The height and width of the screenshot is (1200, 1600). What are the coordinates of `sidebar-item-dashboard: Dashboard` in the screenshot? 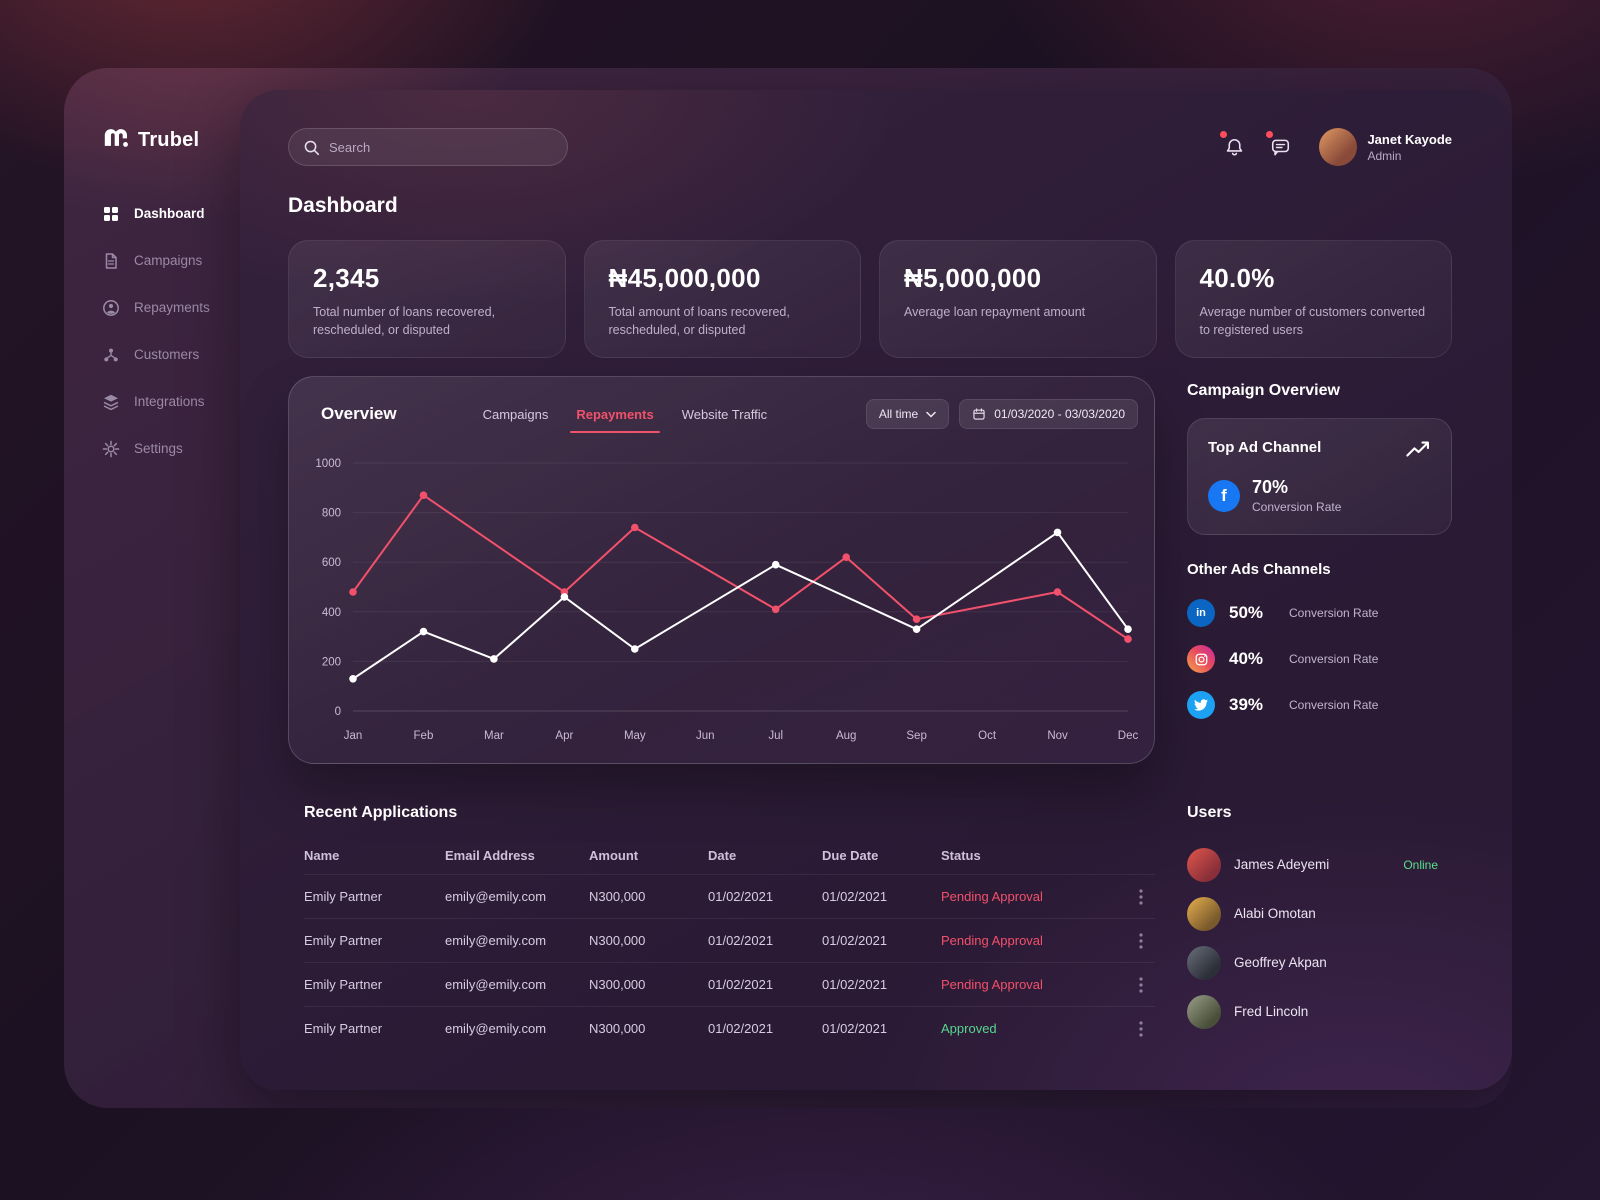 It's located at (171, 213).